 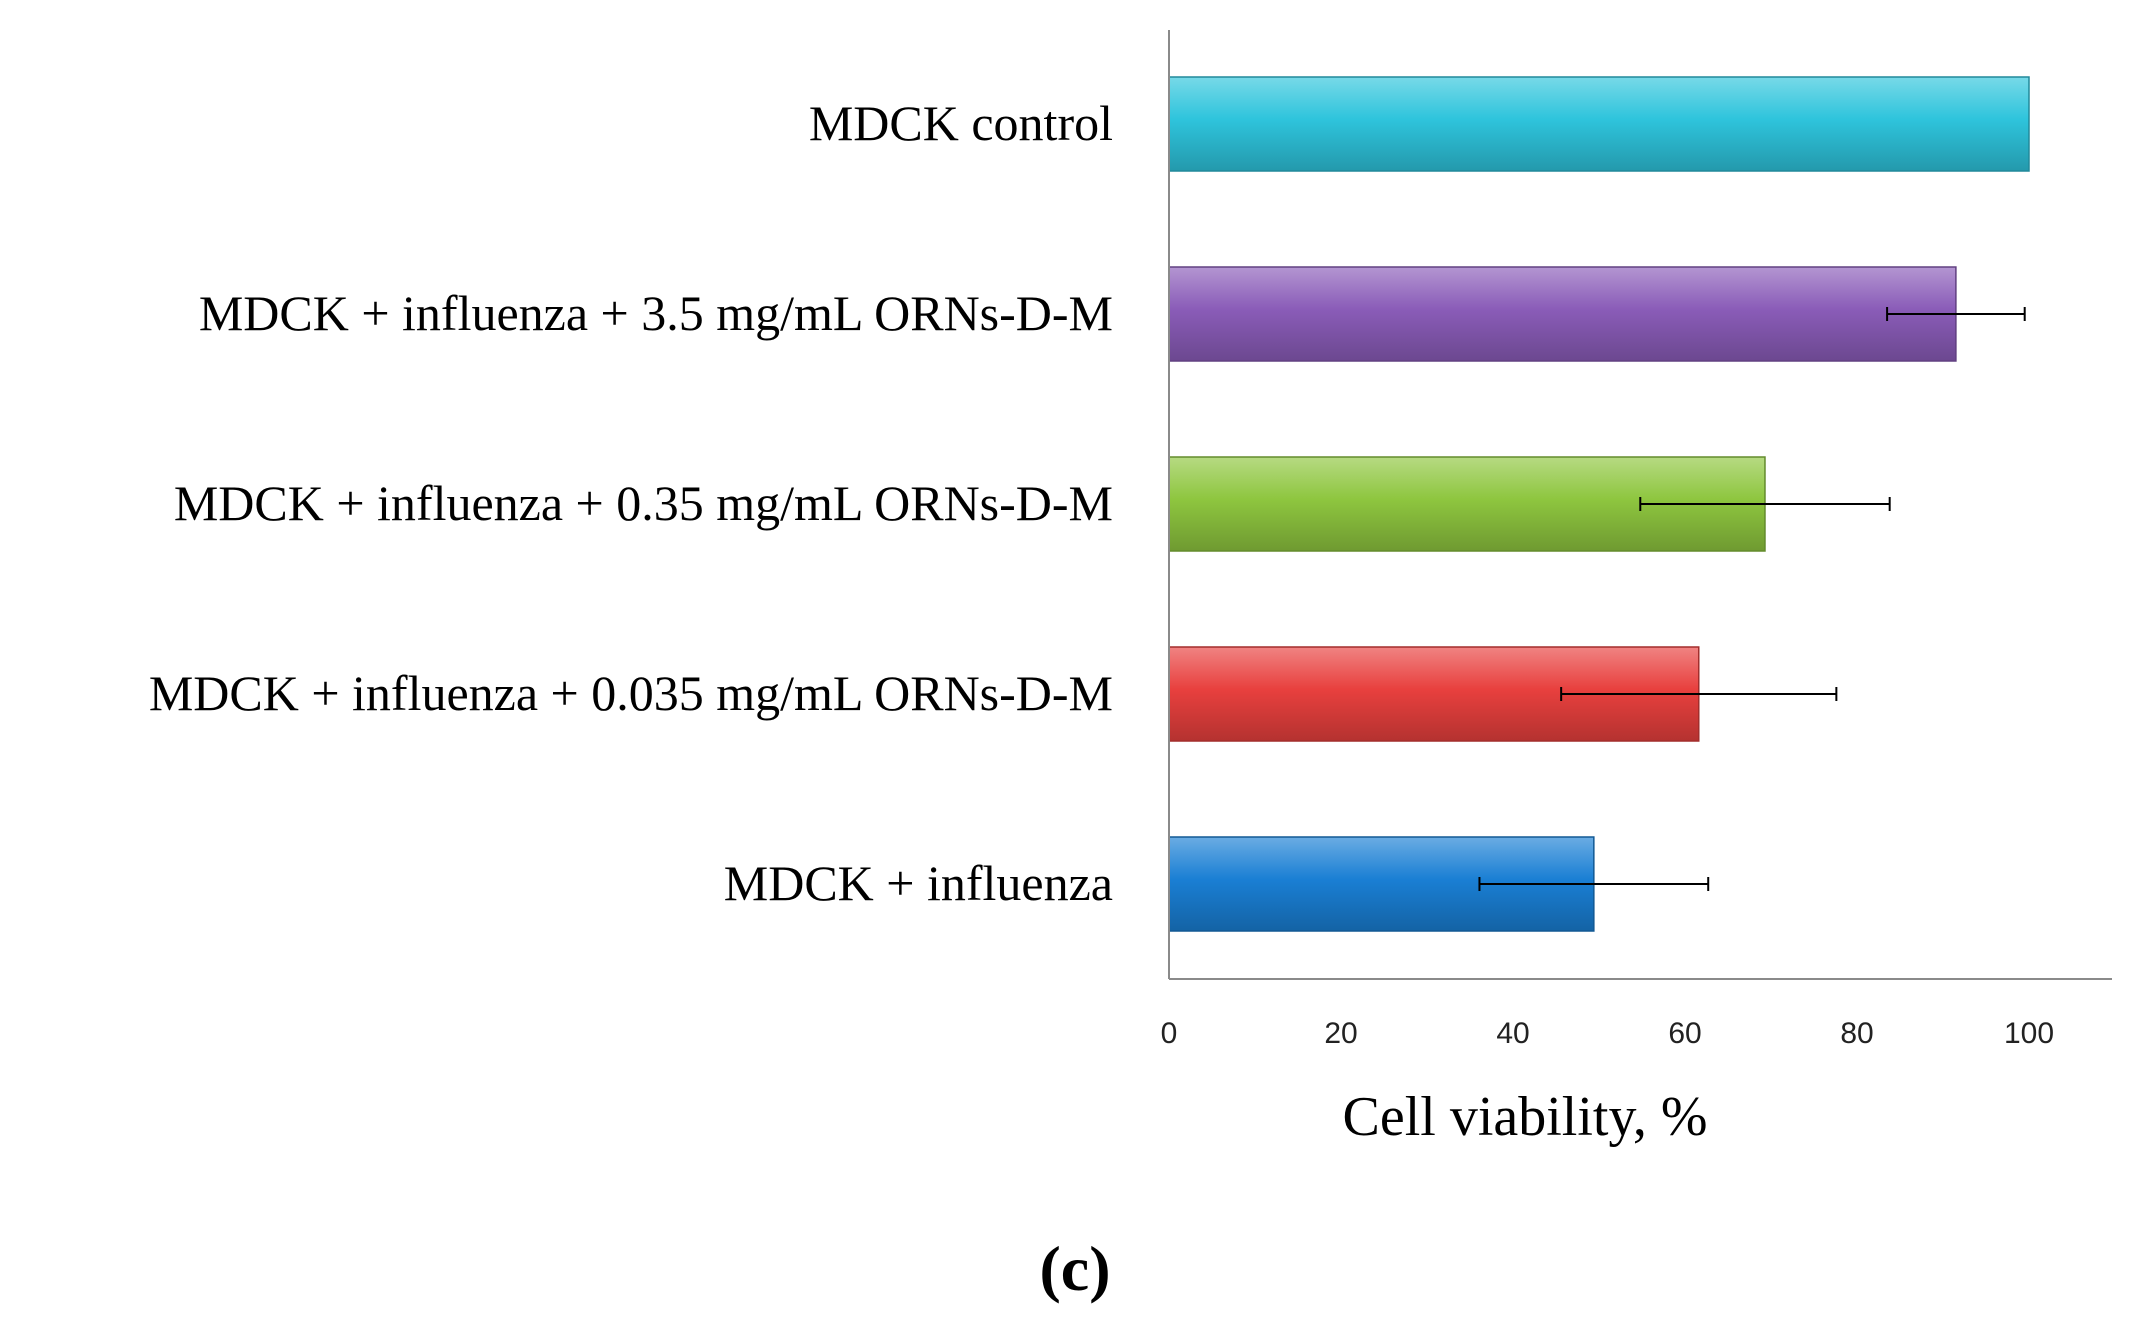 What do you see at coordinates (656, 313) in the screenshot?
I see `category-label-1: MDCK + influenza + 3.5 mg/mL ORNs-D-M` at bounding box center [656, 313].